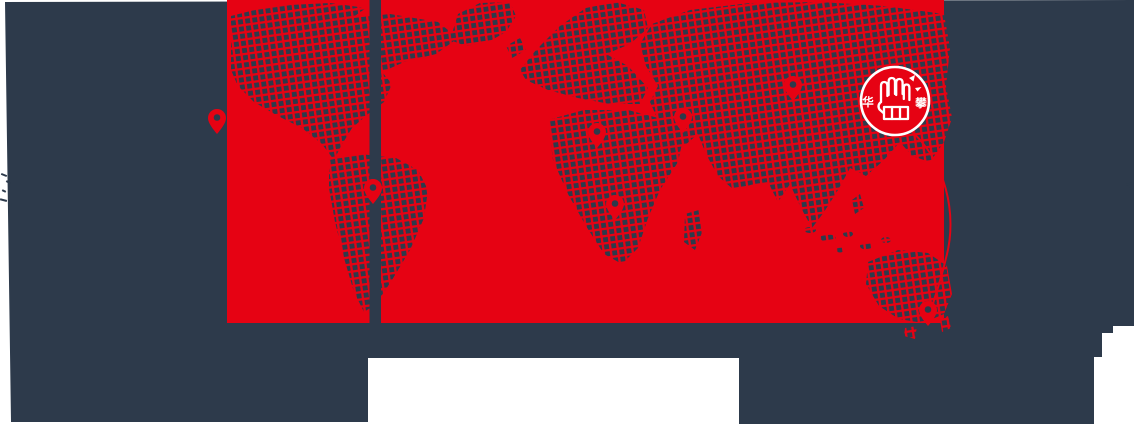 The height and width of the screenshot is (427, 1134). I want to click on continent-europe, so click(584, 53).